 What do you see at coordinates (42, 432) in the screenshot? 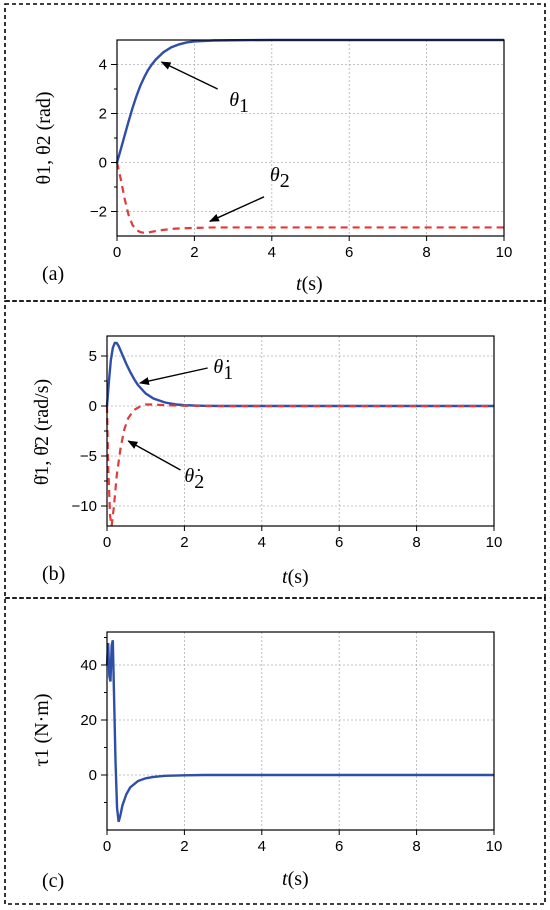
I see `y-axis-label: θ̇1, θ̇2 (rad/s)` at bounding box center [42, 432].